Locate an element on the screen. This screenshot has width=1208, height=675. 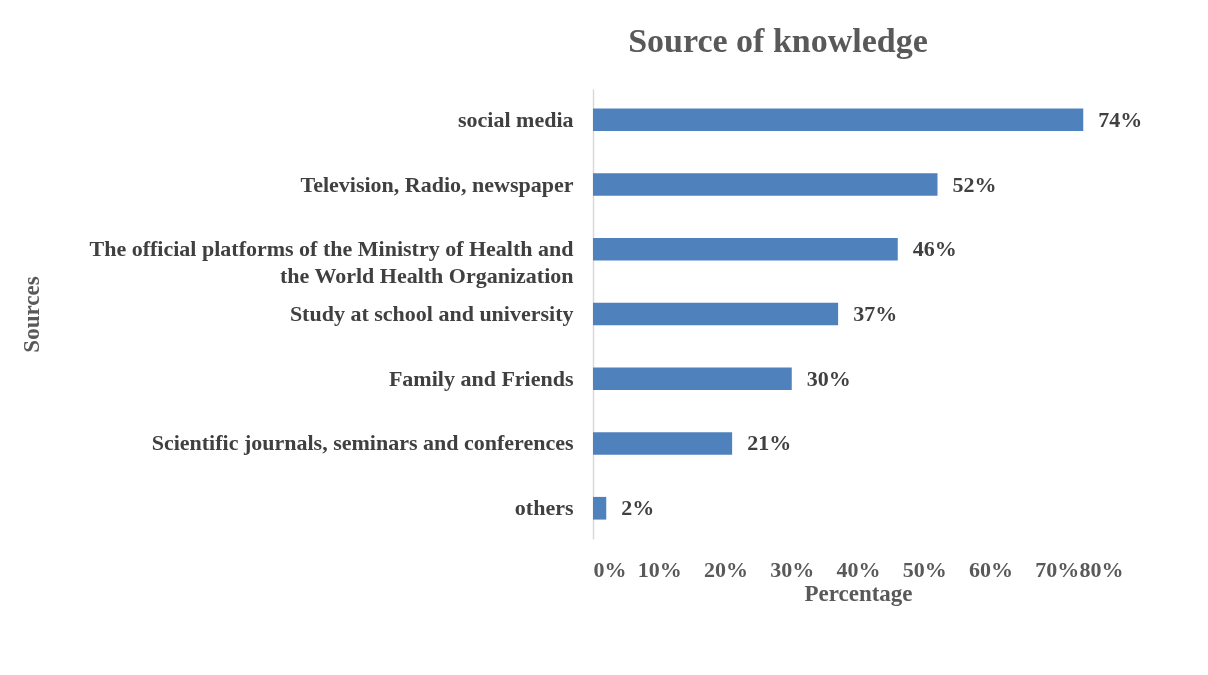
x-tick-label: 70% is located at coordinates (1057, 569).